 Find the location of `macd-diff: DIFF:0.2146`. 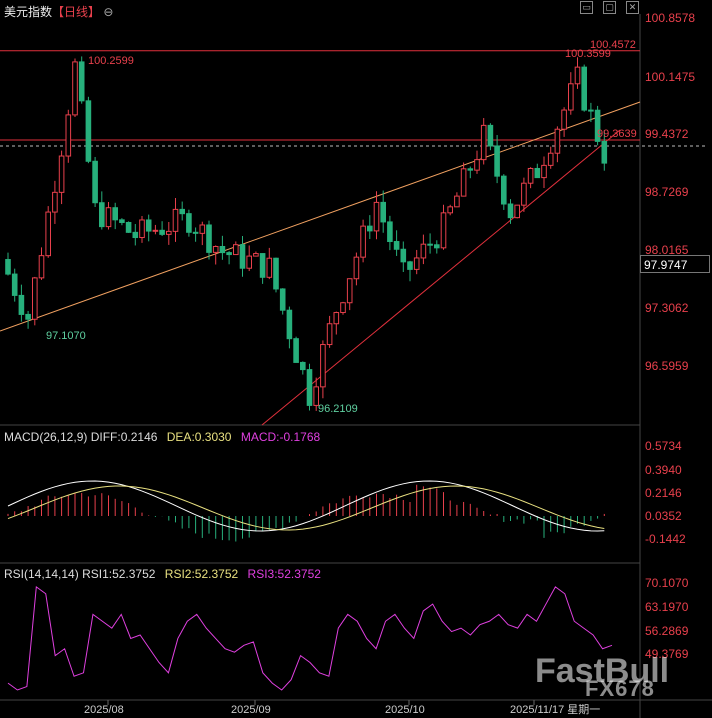

macd-diff: DIFF:0.2146 is located at coordinates (124, 437).